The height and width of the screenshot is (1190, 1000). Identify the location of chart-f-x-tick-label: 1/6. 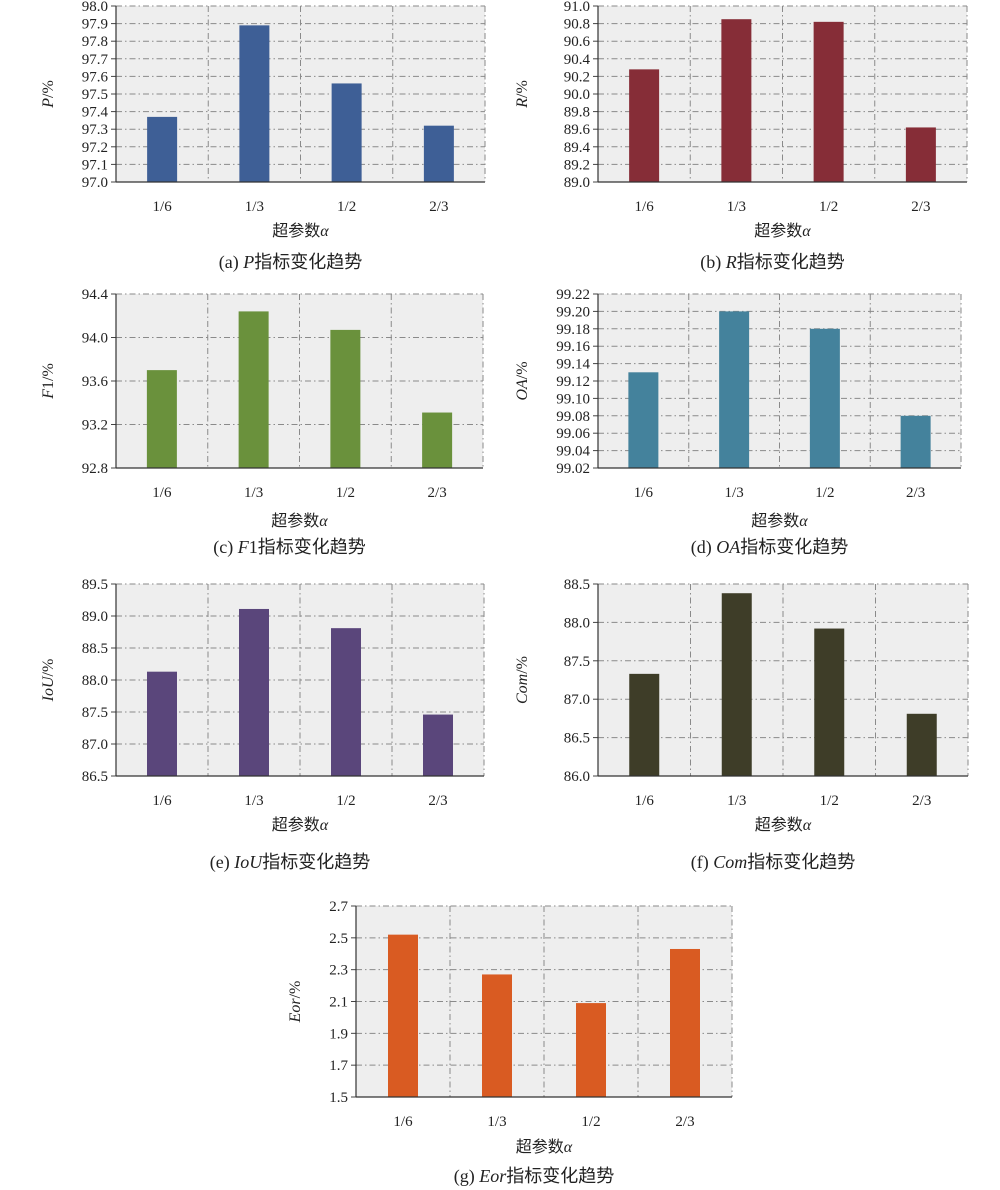
(645, 801).